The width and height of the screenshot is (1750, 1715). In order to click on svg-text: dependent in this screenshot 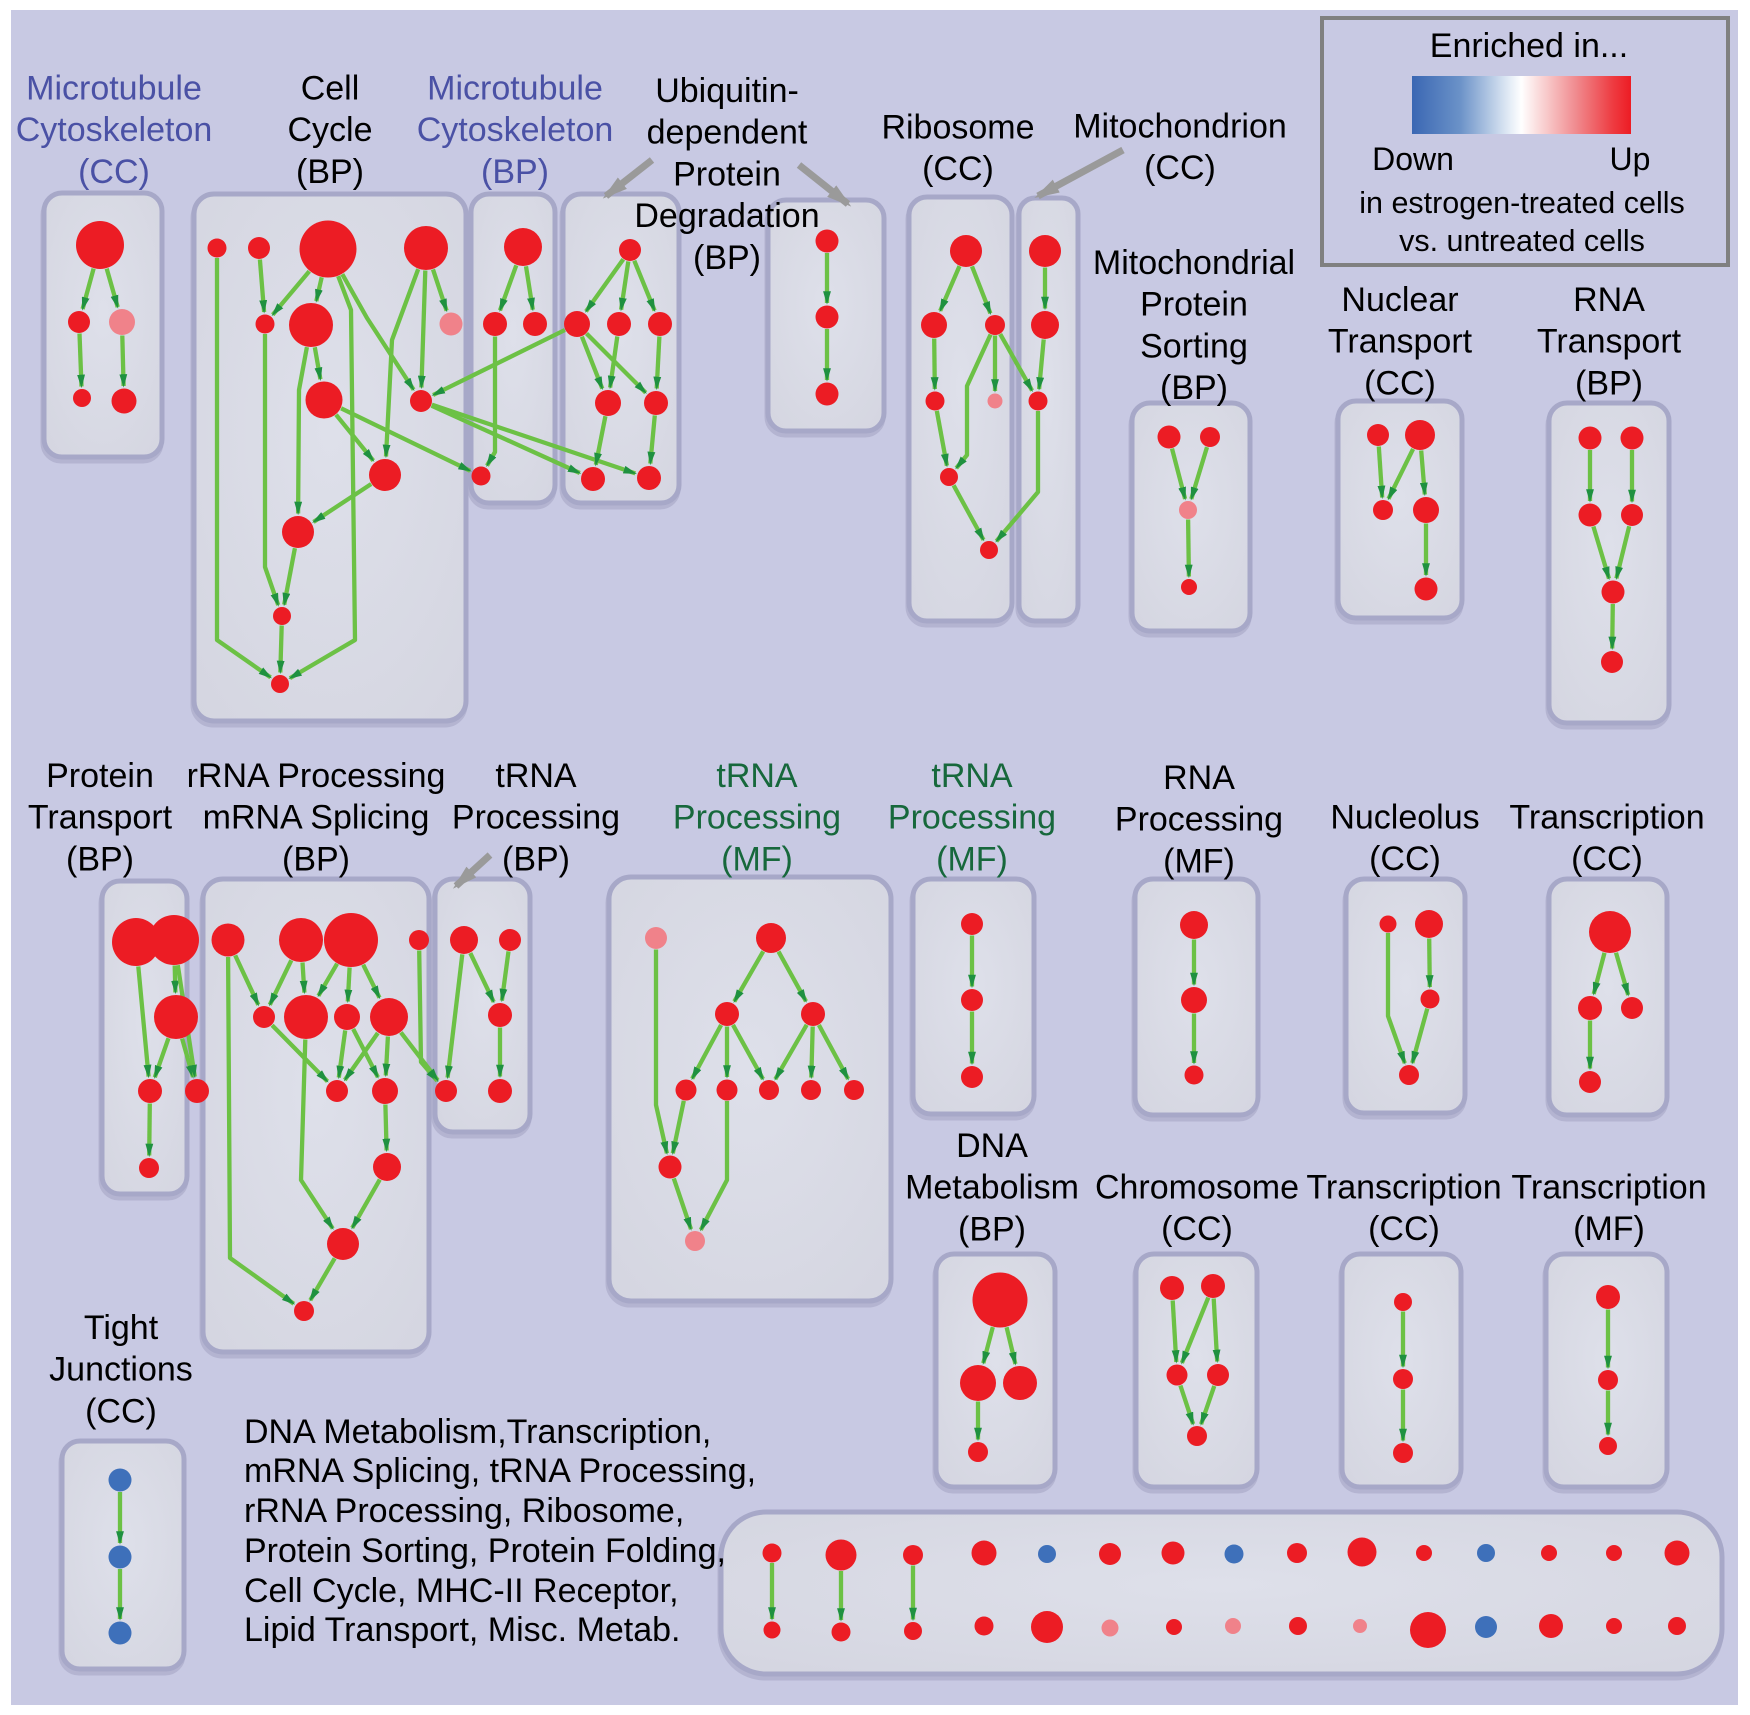, I will do `click(727, 133)`.